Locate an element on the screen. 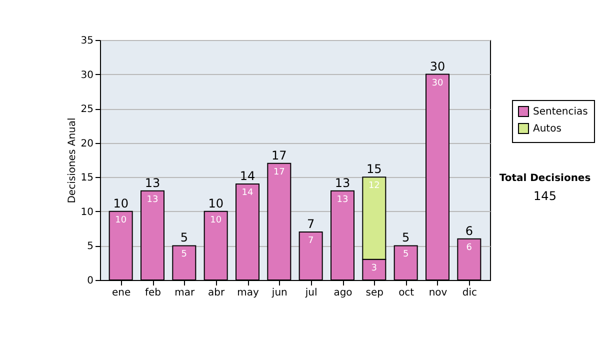  x-tick-label: ene is located at coordinates (121, 293).